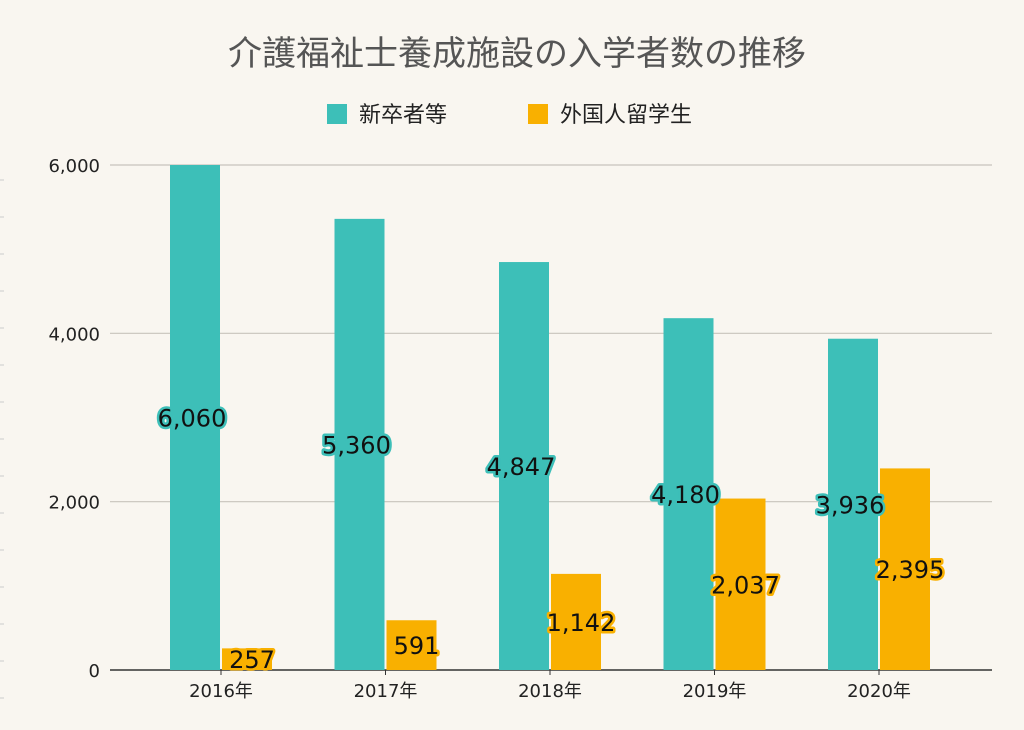  Describe the element at coordinates (581, 623) in the screenshot. I see `data-label: 1,142` at that location.